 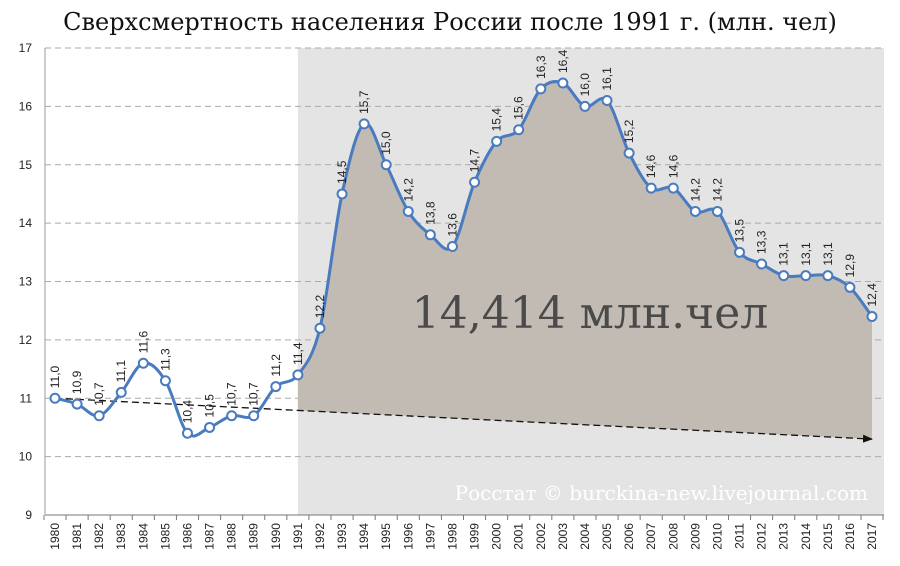 What do you see at coordinates (497, 120) in the screenshot?
I see `data-label: 15,4` at bounding box center [497, 120].